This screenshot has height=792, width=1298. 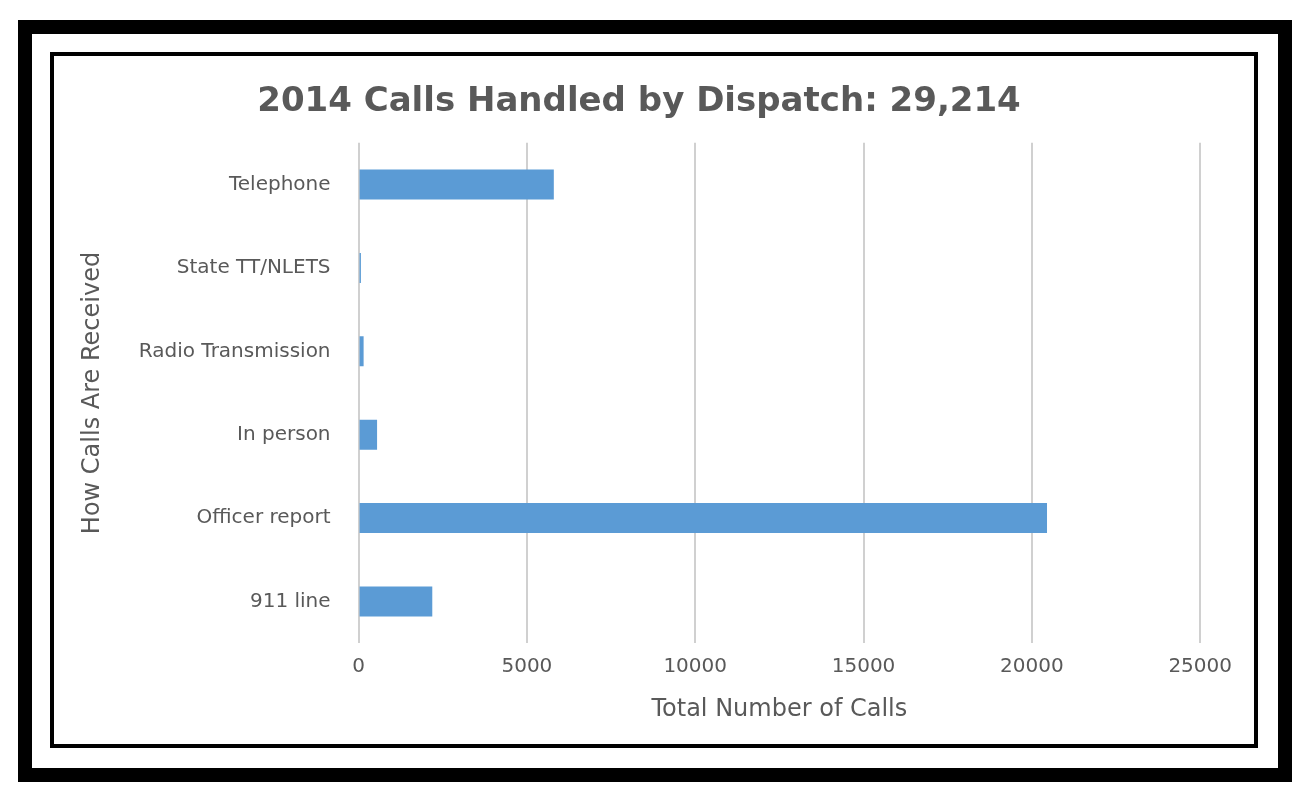 I want to click on y-axis-title: How Calls Are Received, so click(x=90, y=393).